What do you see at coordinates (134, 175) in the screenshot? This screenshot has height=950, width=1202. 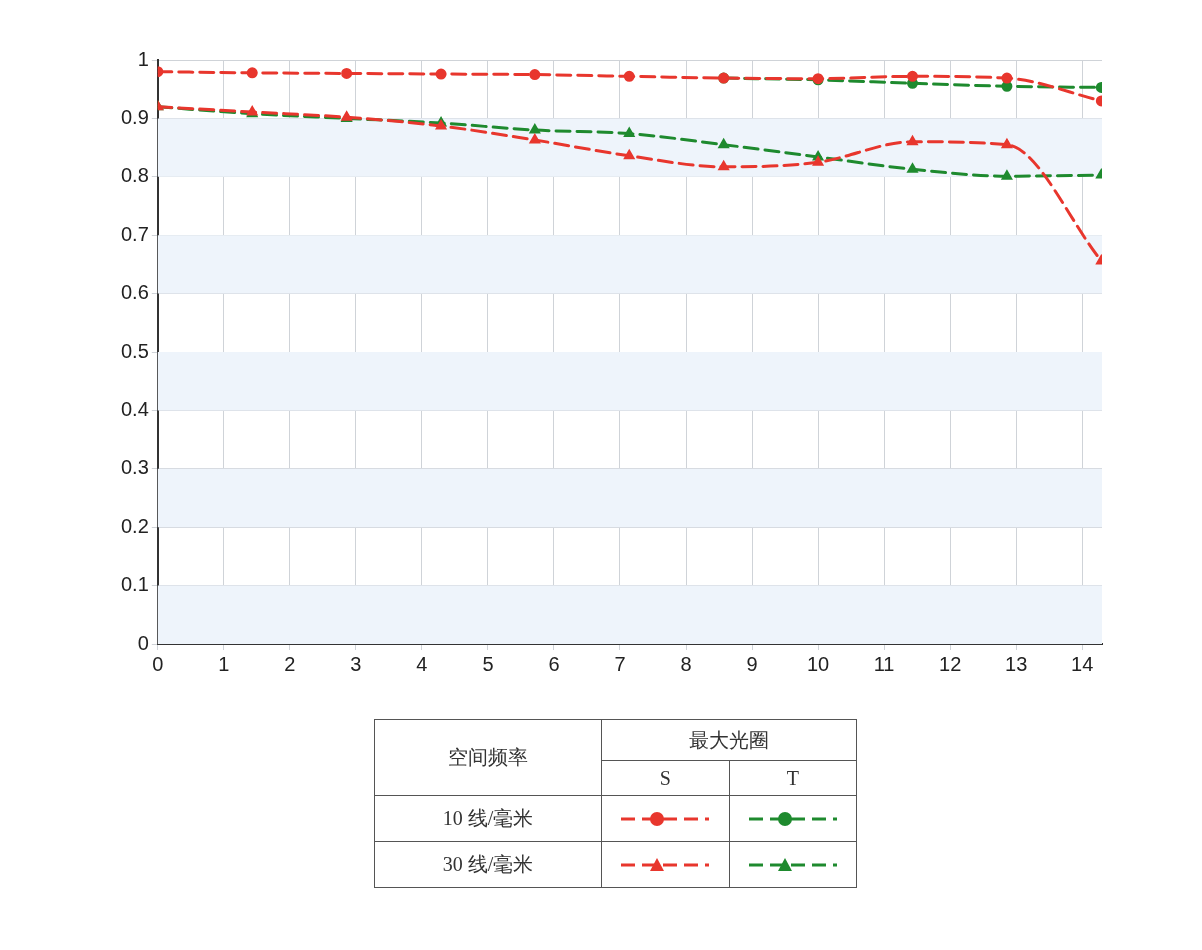 I see `y-tick-label: 0.8` at bounding box center [134, 175].